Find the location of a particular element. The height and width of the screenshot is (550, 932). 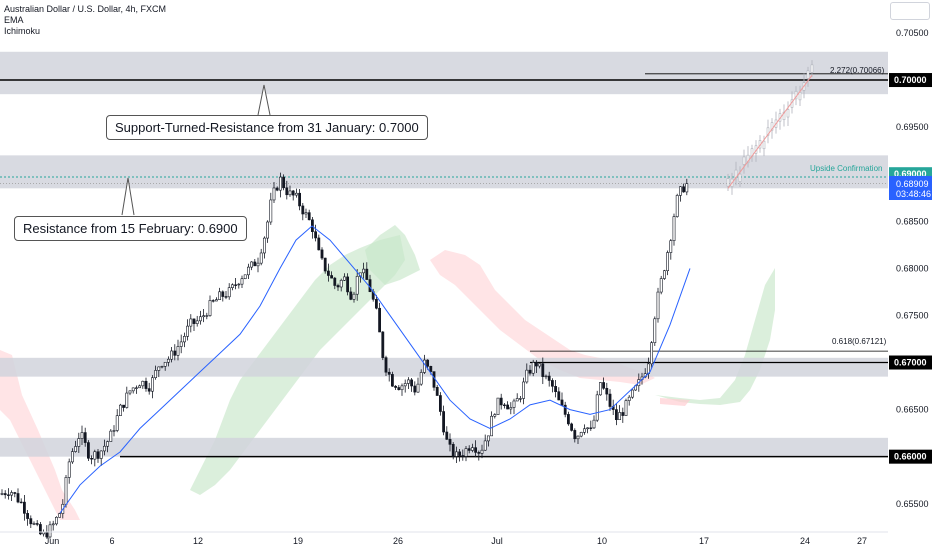

x-tick-label: 6 is located at coordinates (111, 541).